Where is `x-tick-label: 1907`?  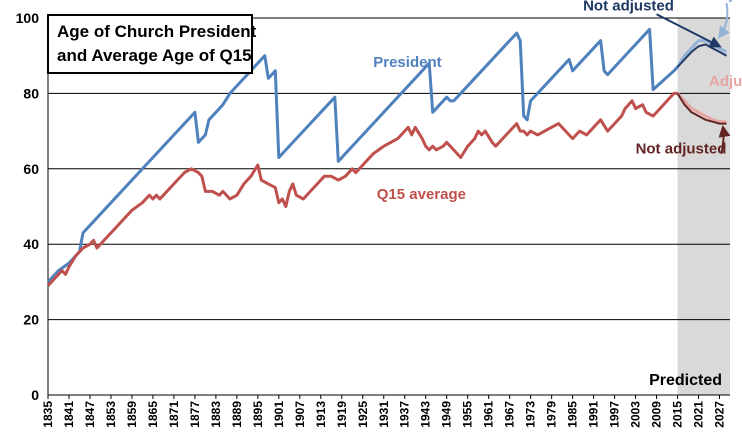 x-tick-label: 1907 is located at coordinates (300, 414).